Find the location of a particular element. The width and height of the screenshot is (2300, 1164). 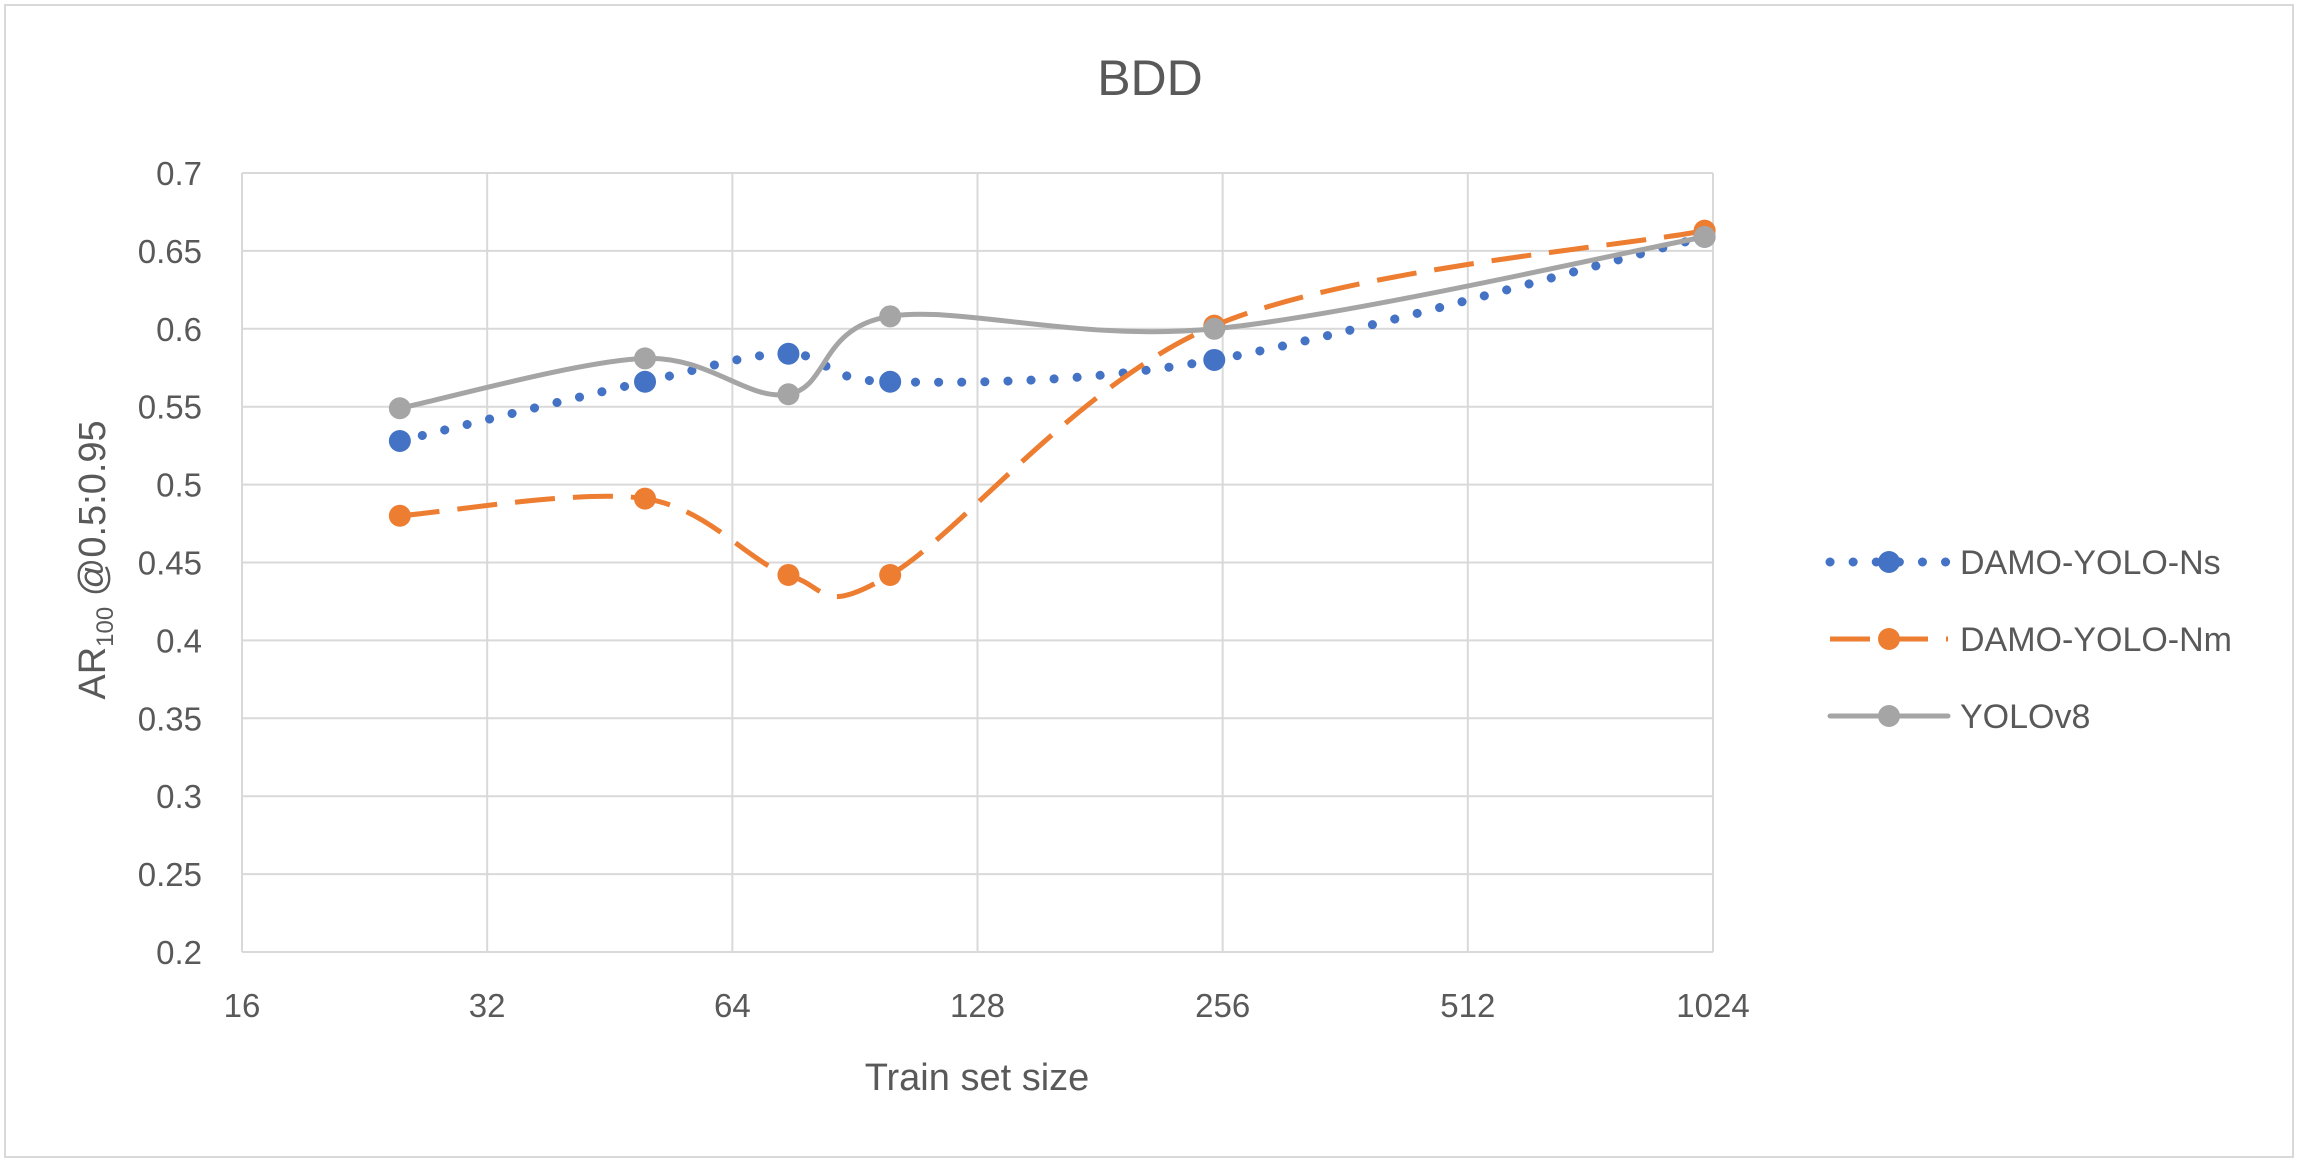

y-axis-label-rest: @0.5:0.95 is located at coordinates (93, 513).